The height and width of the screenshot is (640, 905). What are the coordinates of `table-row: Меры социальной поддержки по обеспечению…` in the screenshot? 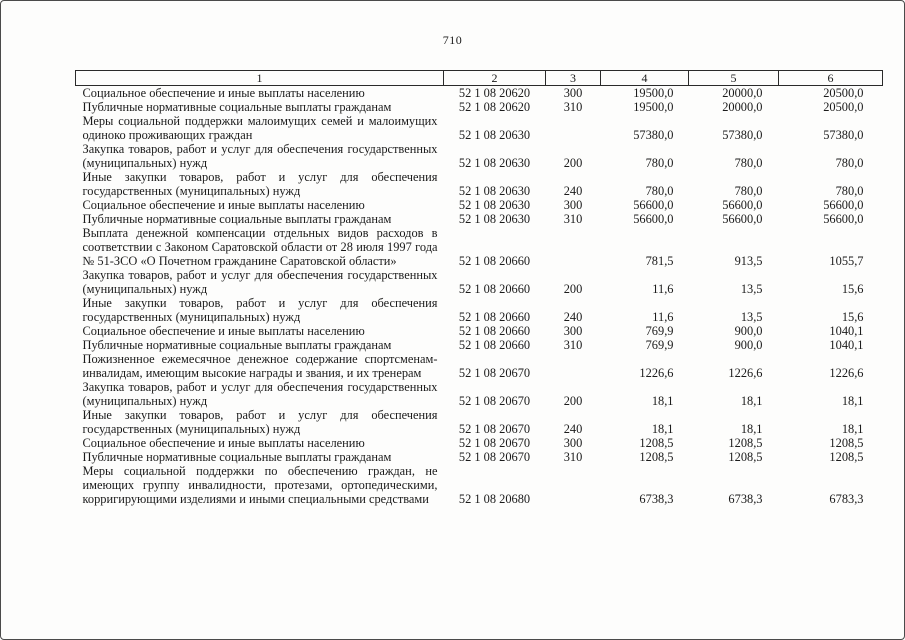 It's located at (479, 485).